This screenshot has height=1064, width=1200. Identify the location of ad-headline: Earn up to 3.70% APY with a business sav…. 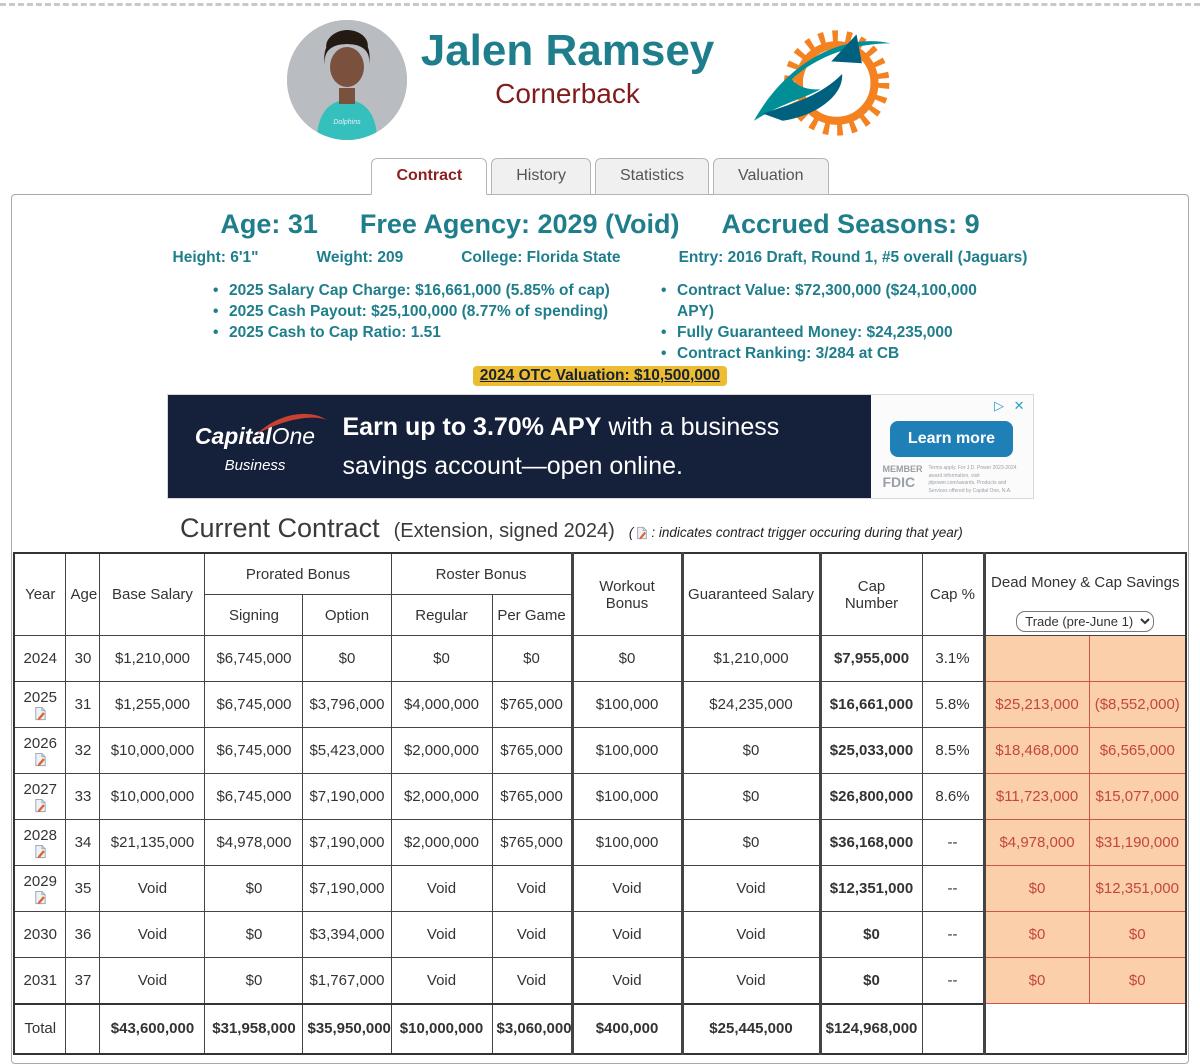
(607, 447).